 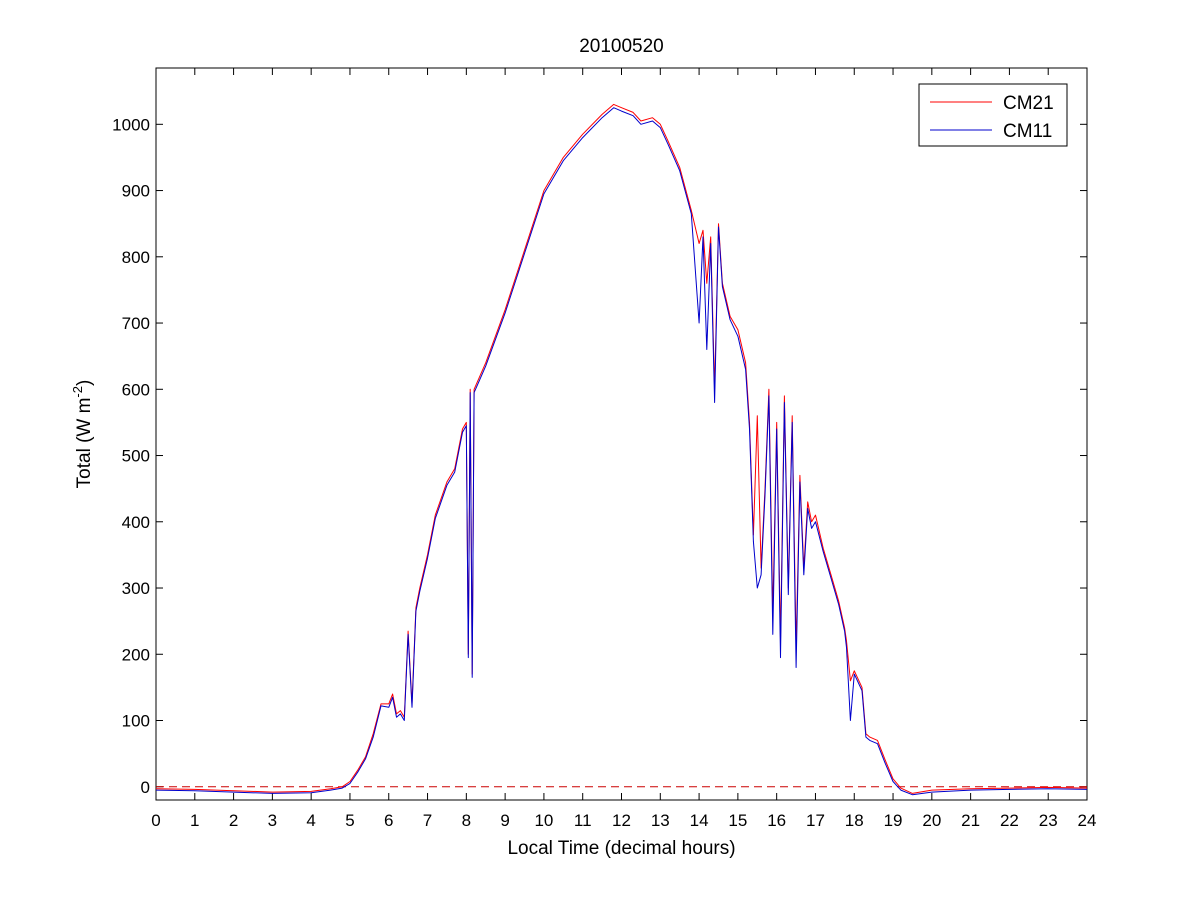 What do you see at coordinates (1027, 131) in the screenshot?
I see `legend-label-cm11: CM11` at bounding box center [1027, 131].